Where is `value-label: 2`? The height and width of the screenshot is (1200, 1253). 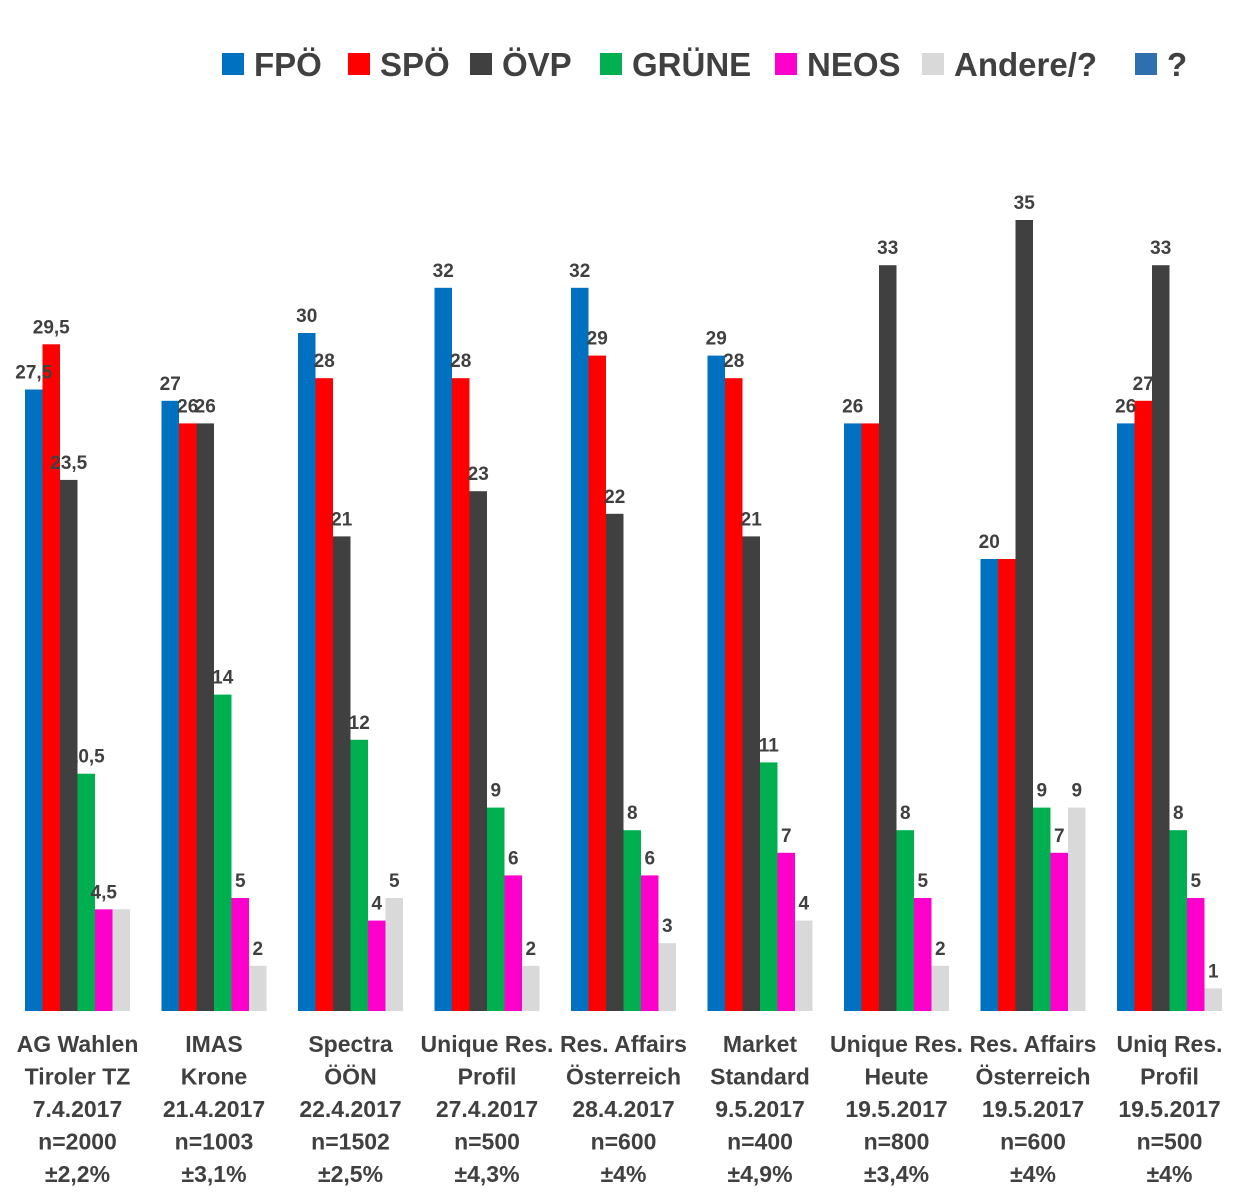 value-label: 2 is located at coordinates (530, 949).